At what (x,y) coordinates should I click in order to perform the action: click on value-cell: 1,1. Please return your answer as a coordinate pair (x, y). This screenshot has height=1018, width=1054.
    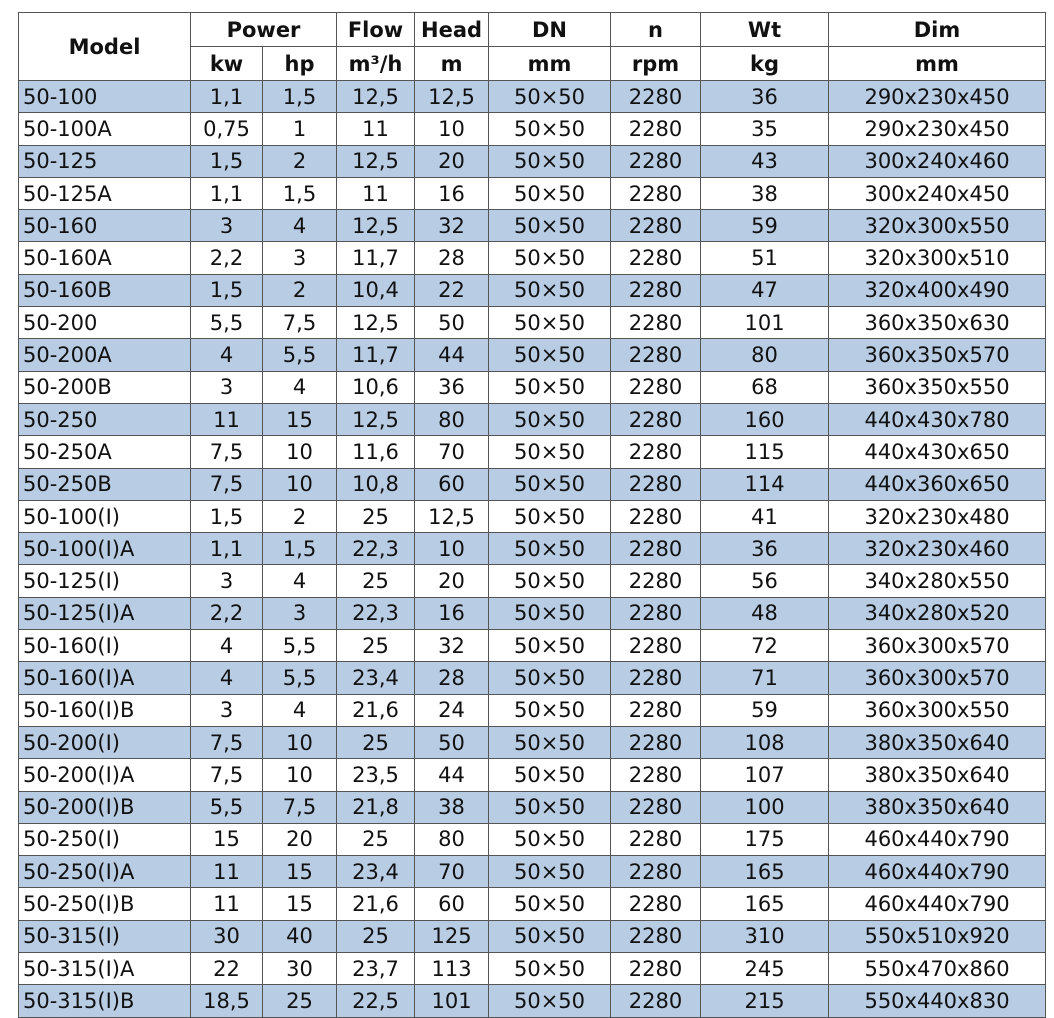
    Looking at the image, I should click on (226, 193).